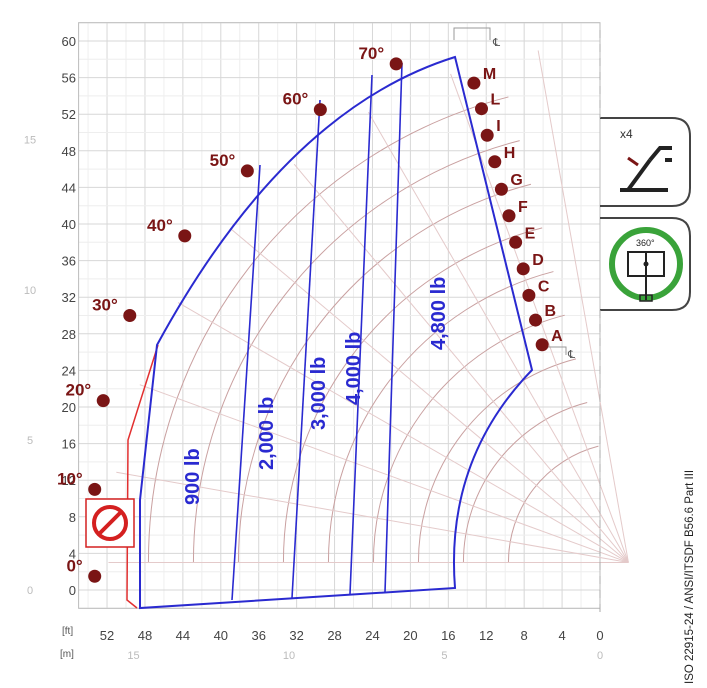 The image size is (707, 688). What do you see at coordinates (296, 99) in the screenshot?
I see `angle-label: 60°` at bounding box center [296, 99].